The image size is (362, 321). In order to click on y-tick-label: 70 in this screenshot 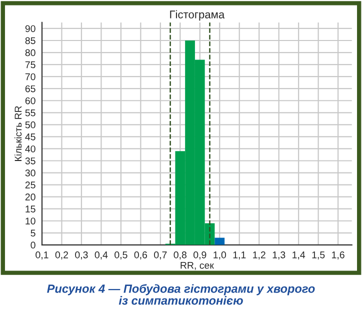, I will do `click(30, 76)`.